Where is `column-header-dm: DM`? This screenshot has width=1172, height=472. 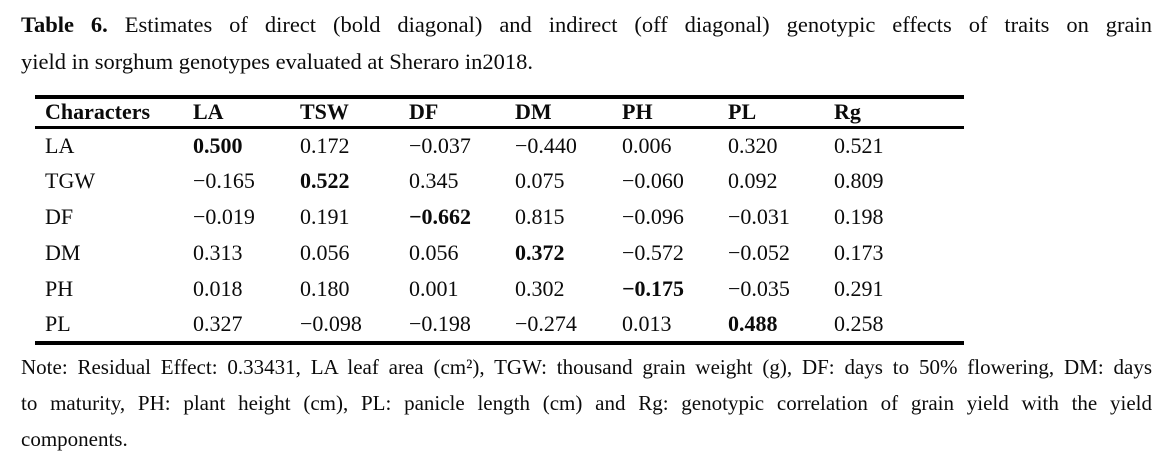 column-header-dm: DM is located at coordinates (533, 112).